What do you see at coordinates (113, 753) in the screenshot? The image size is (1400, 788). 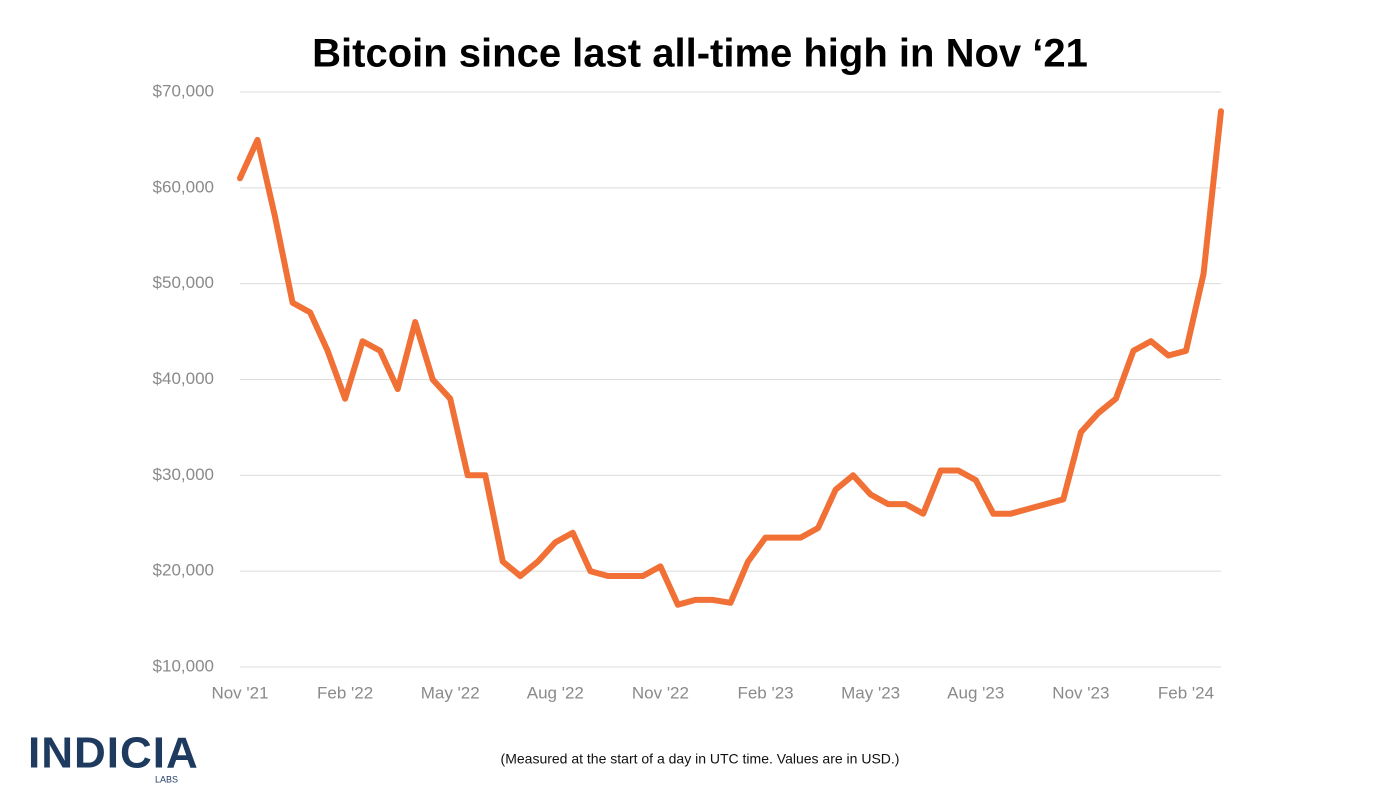 I see `logo: INDICIA` at bounding box center [113, 753].